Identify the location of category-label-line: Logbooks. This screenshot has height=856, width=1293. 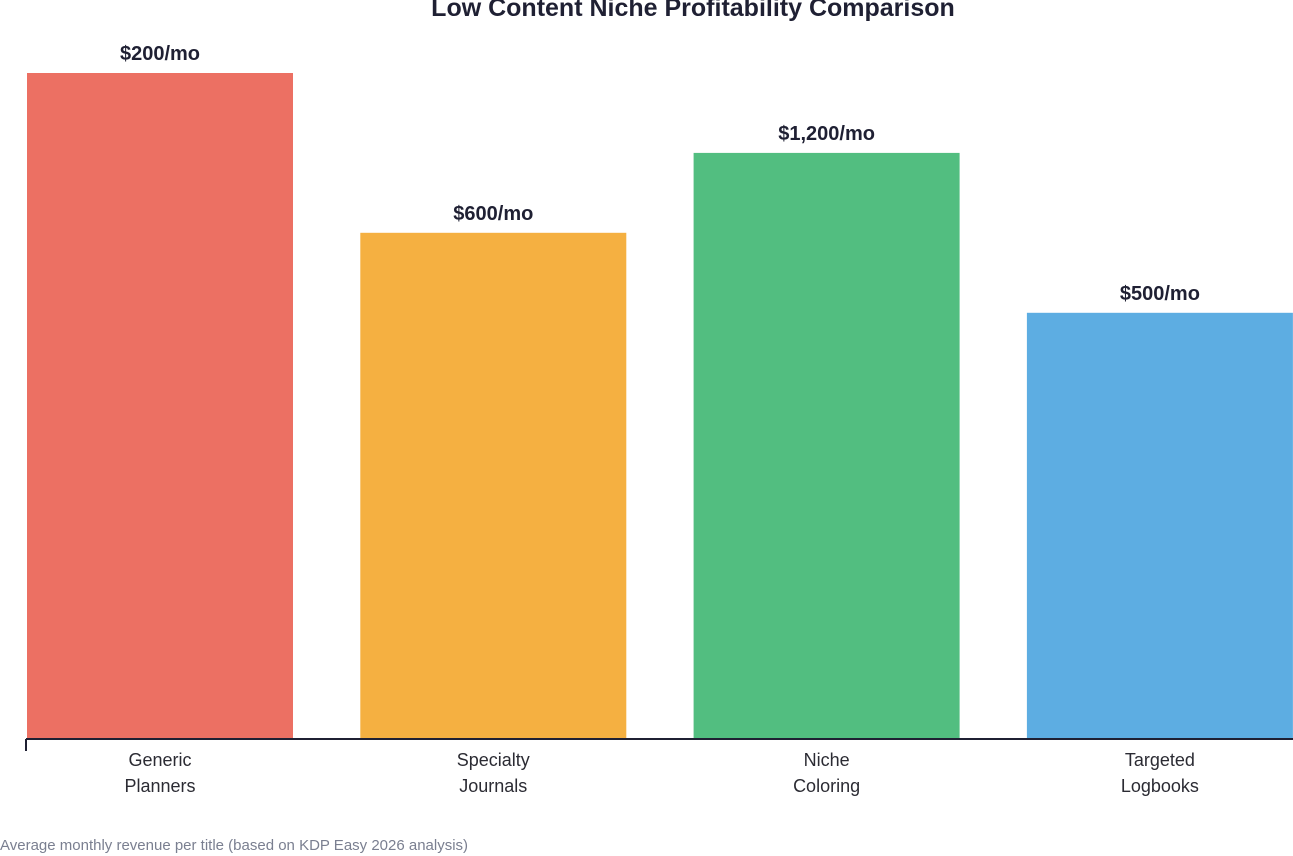
(1160, 786).